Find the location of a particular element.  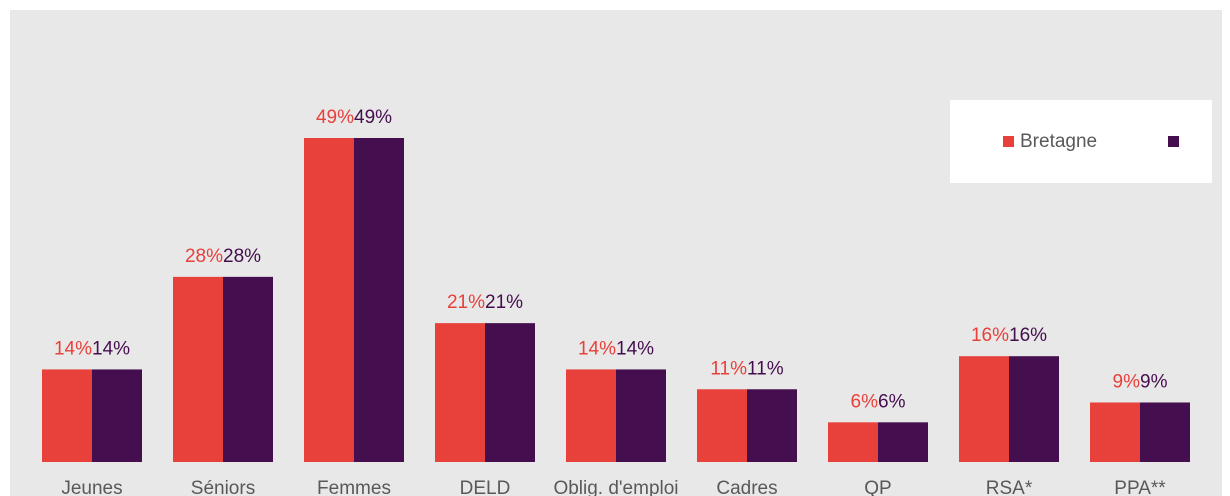

x-tick-label: PPA** is located at coordinates (1140, 487).